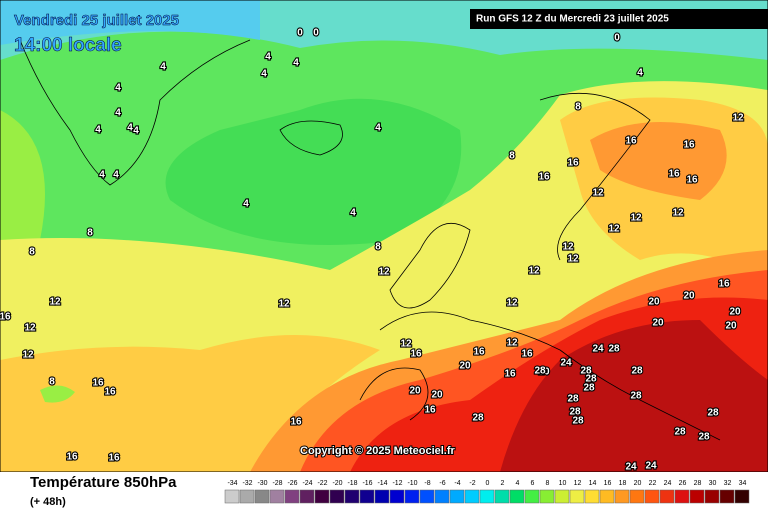 This screenshot has width=768, height=512. What do you see at coordinates (563, 483) in the screenshot?
I see `scale-label: 10` at bounding box center [563, 483].